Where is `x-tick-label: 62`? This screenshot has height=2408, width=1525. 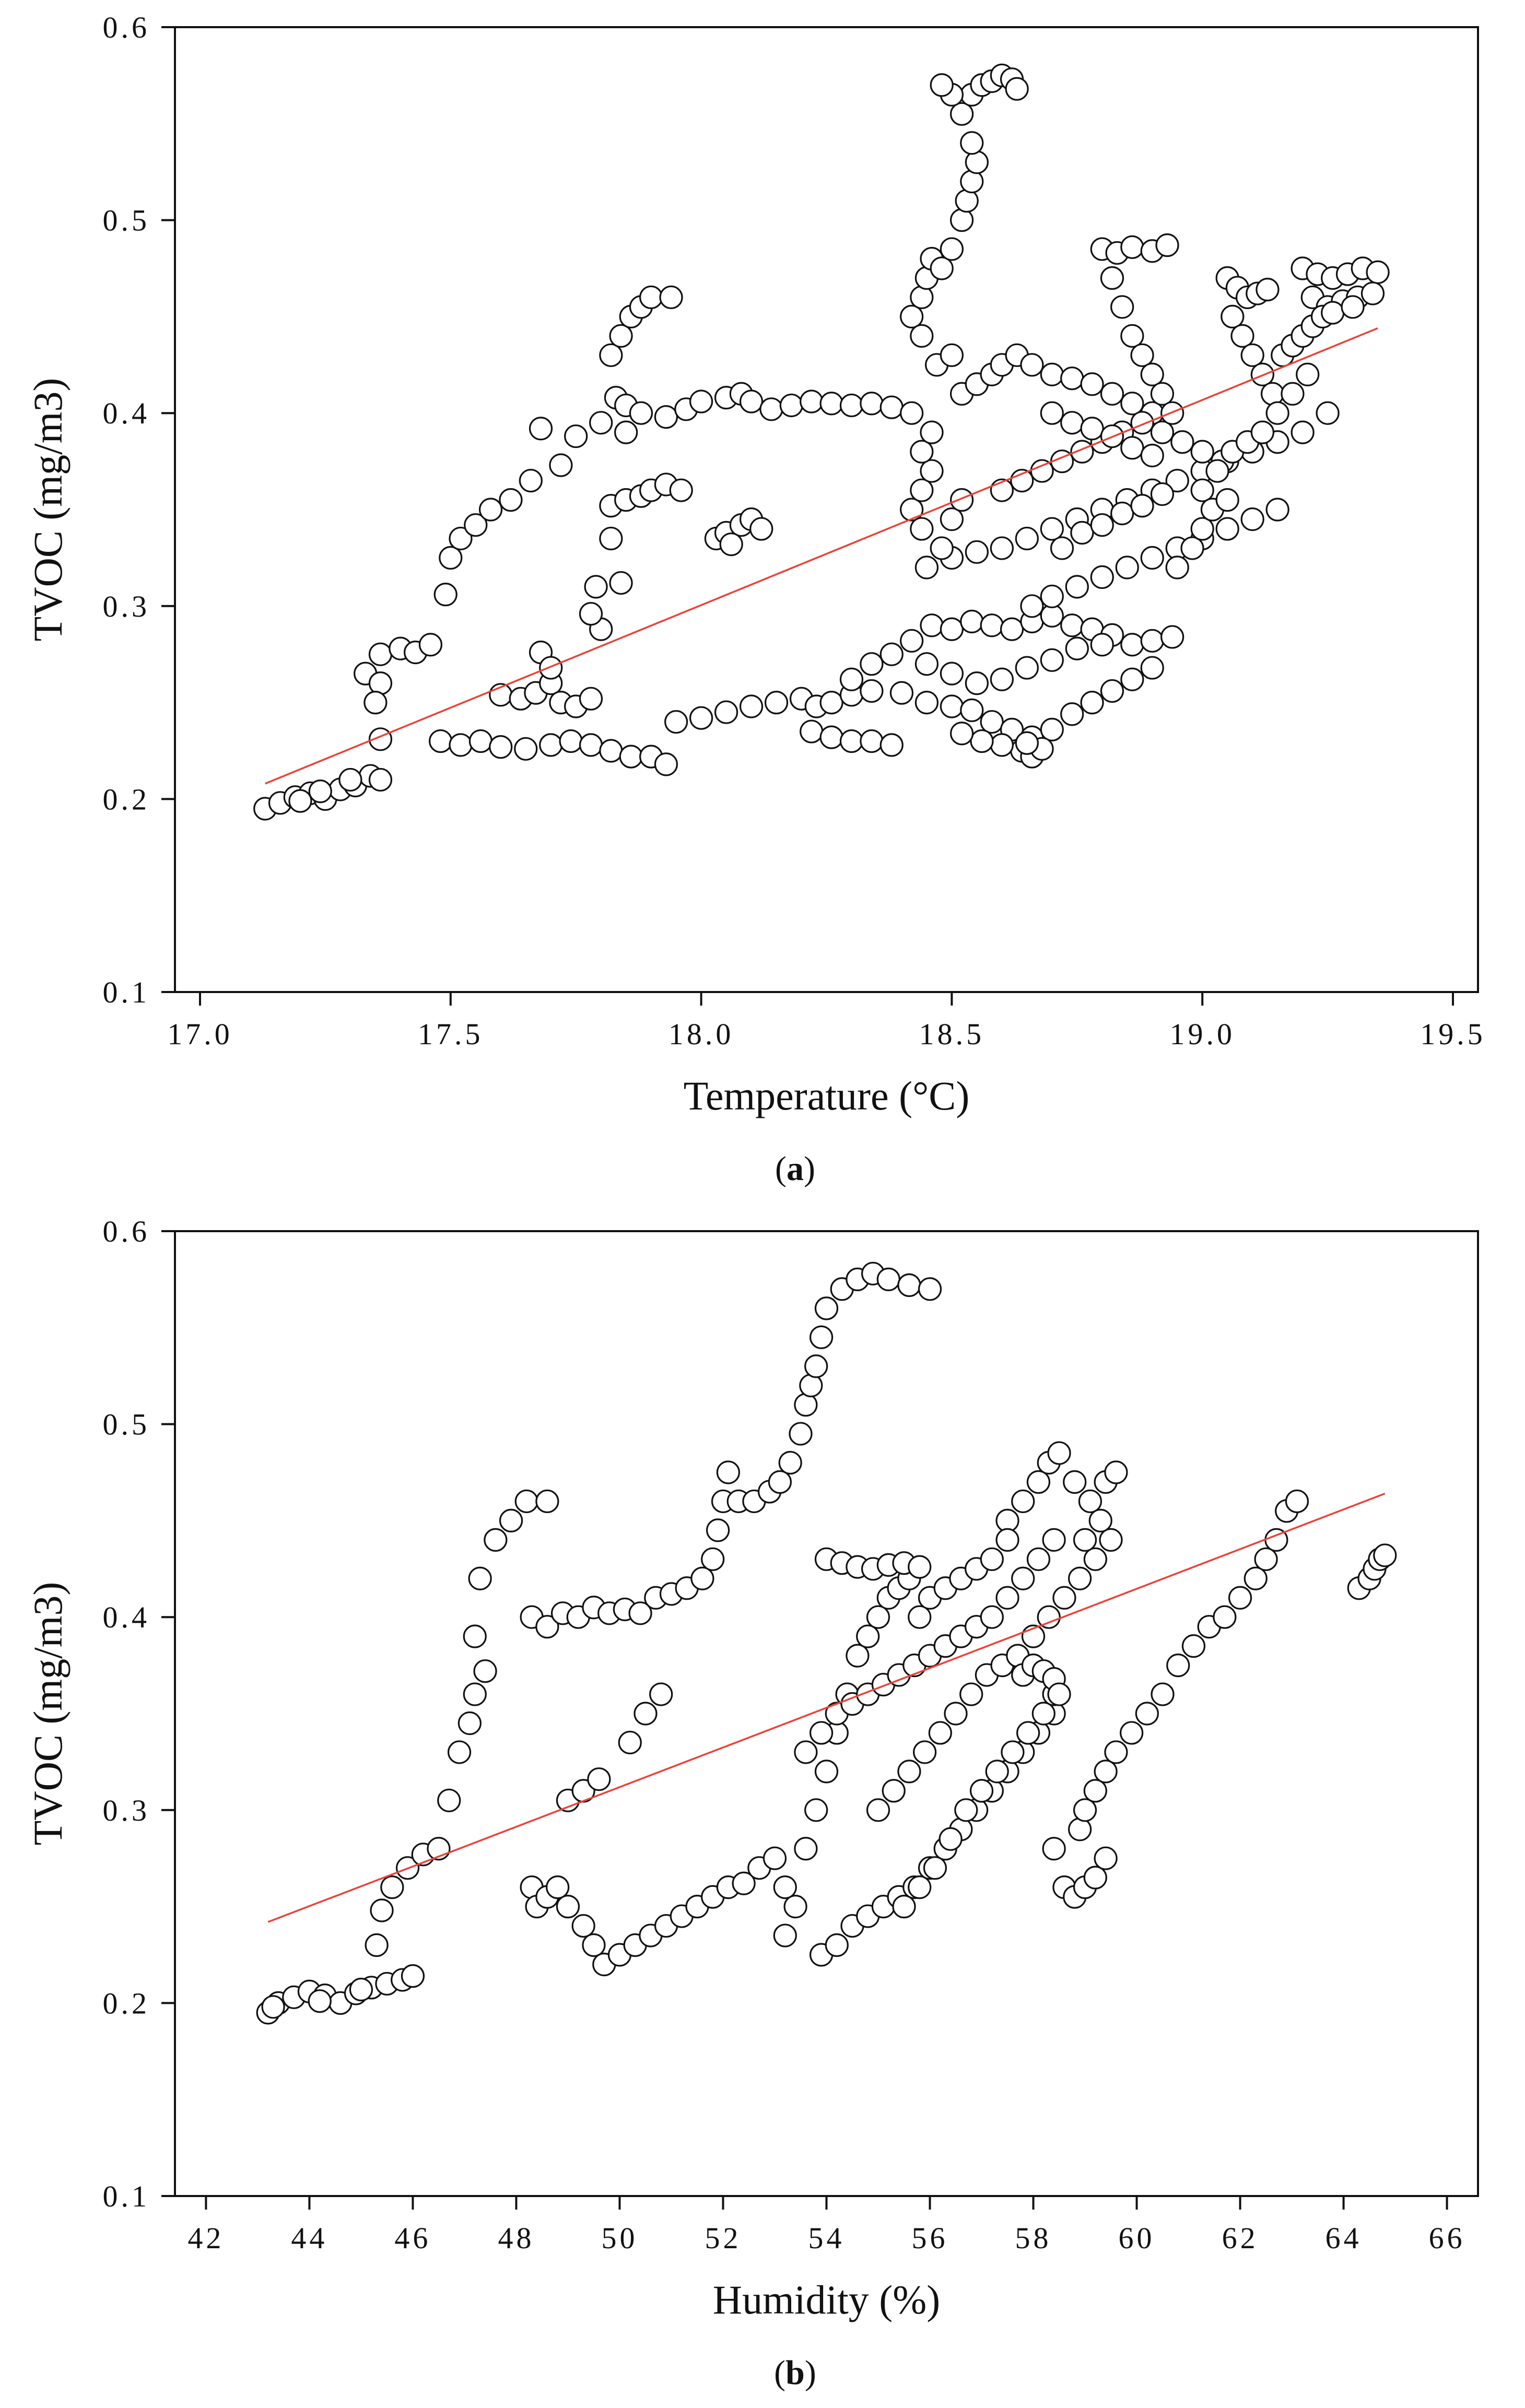
x-tick-label: 62 is located at coordinates (1240, 2238).